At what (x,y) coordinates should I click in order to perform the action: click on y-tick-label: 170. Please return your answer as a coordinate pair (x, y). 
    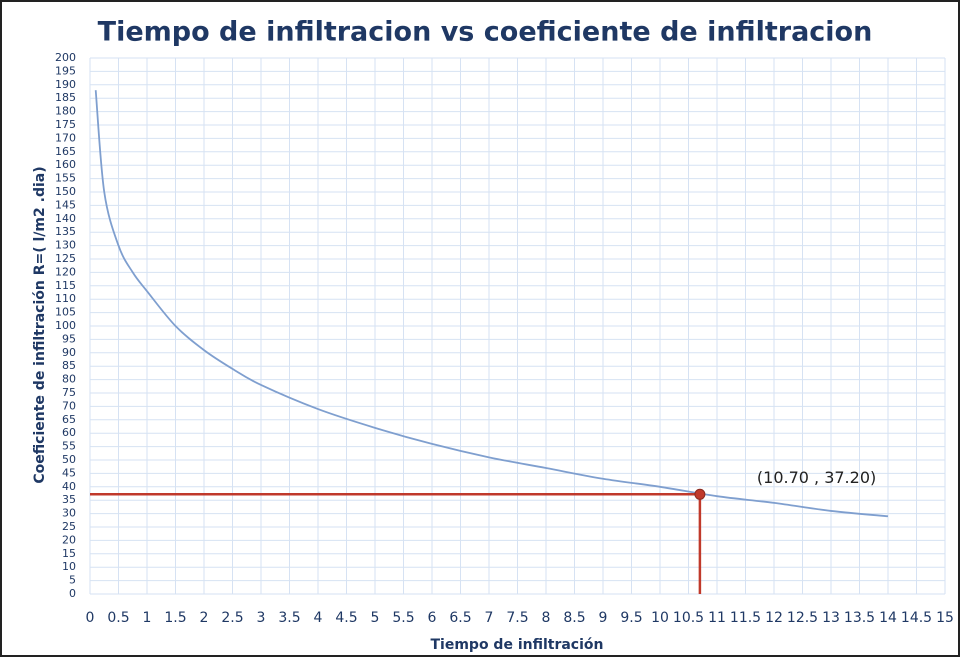
    Looking at the image, I should click on (65, 137).